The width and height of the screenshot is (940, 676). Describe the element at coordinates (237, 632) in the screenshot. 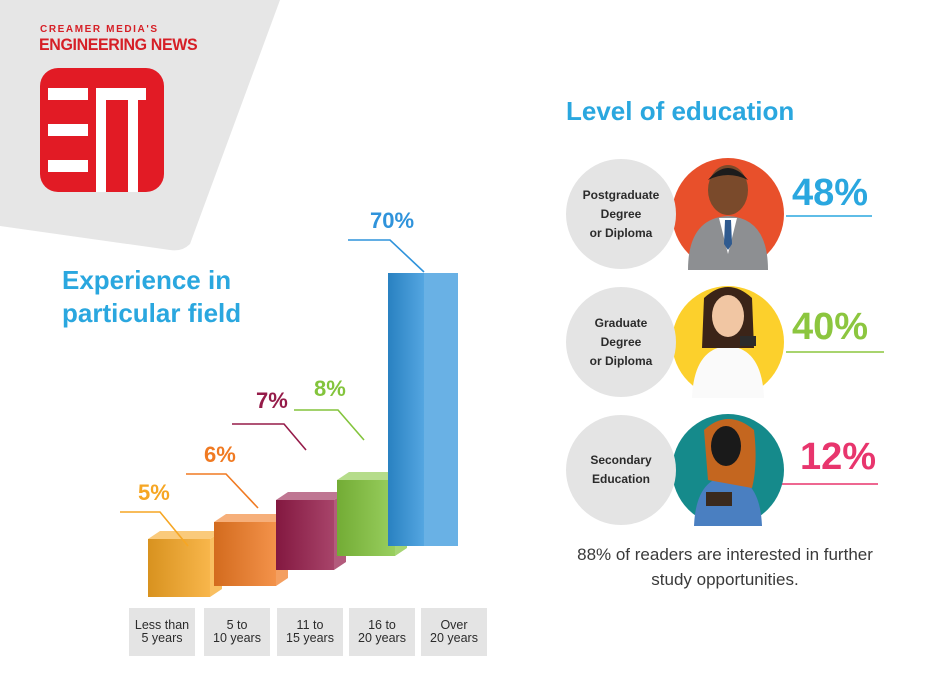

I see `category-label-1: 5 to 10 years` at that location.